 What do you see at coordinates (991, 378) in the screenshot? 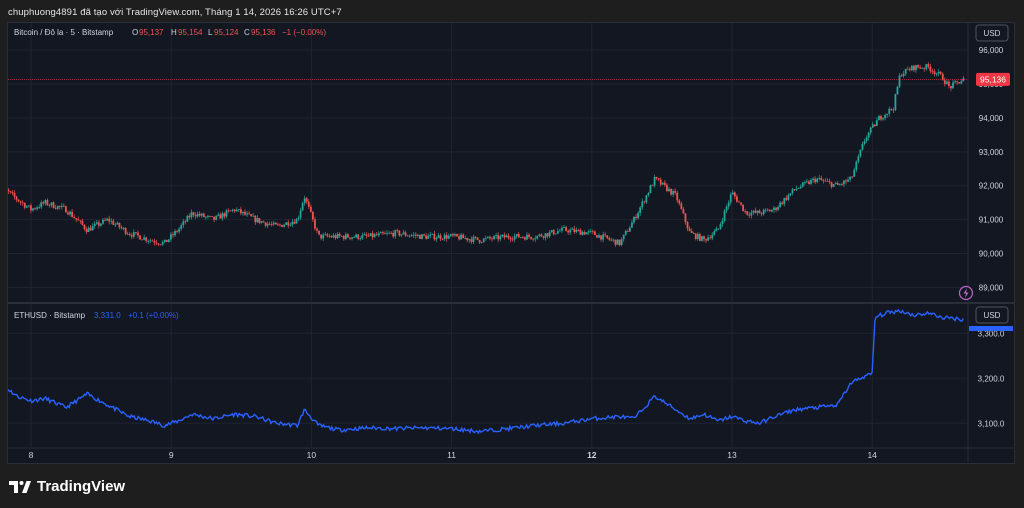
I see `eth-price-axis: 3,100.0 3,200.0 3,300.0` at bounding box center [991, 378].